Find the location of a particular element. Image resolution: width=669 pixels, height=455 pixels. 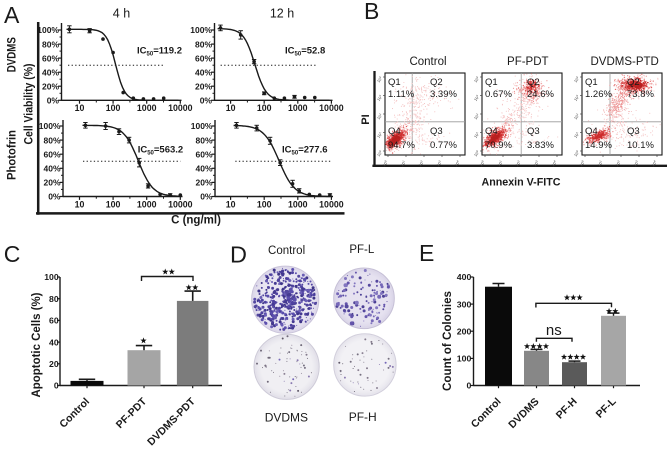

svg-text: 60 is located at coordinates (54, 321).